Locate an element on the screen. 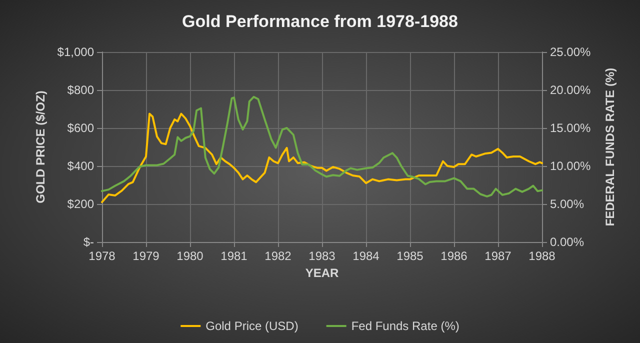 The width and height of the screenshot is (640, 343). y-tick-label: $600 is located at coordinates (80, 128).